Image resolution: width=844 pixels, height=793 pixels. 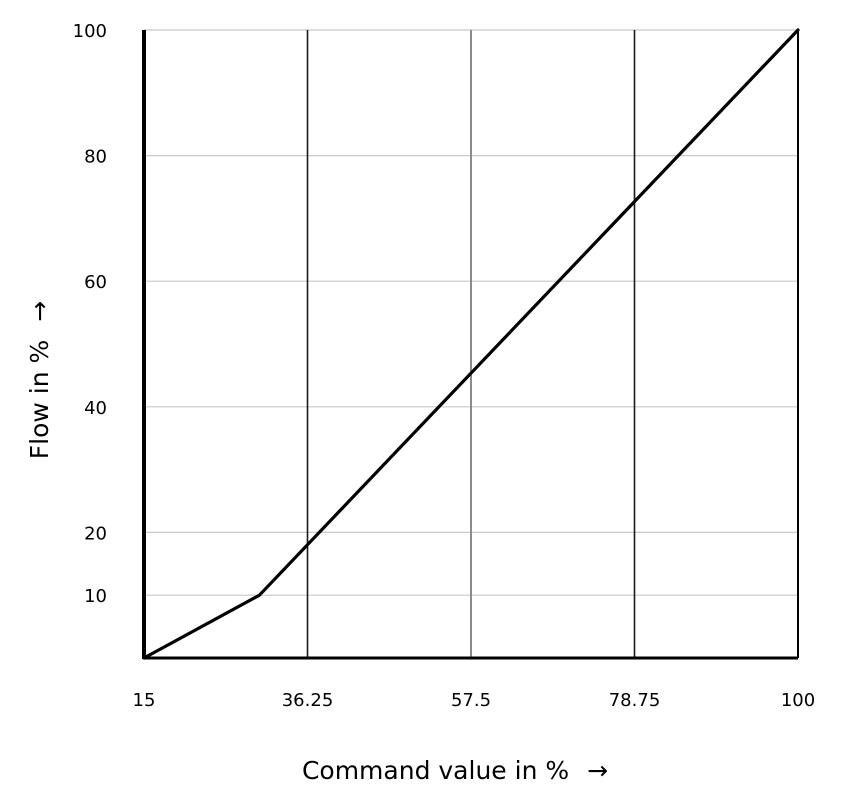 I want to click on y-tick-label-100: 100, so click(x=90, y=31).